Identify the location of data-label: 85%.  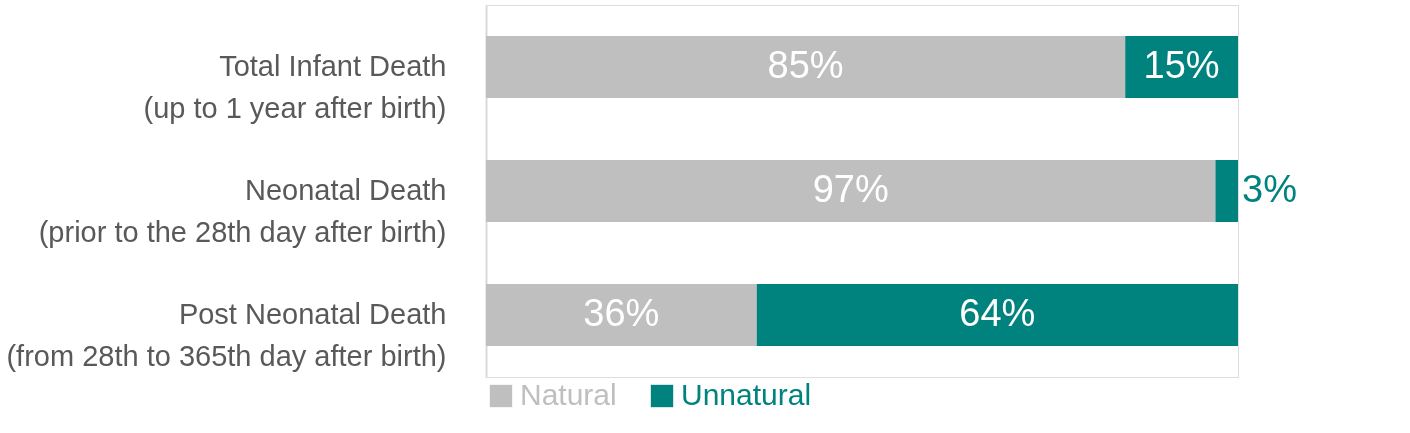
(805, 65).